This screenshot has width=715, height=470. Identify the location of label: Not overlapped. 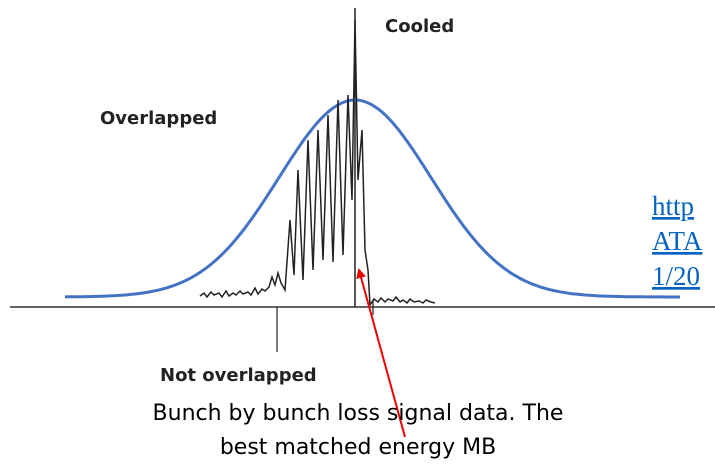
(238, 375).